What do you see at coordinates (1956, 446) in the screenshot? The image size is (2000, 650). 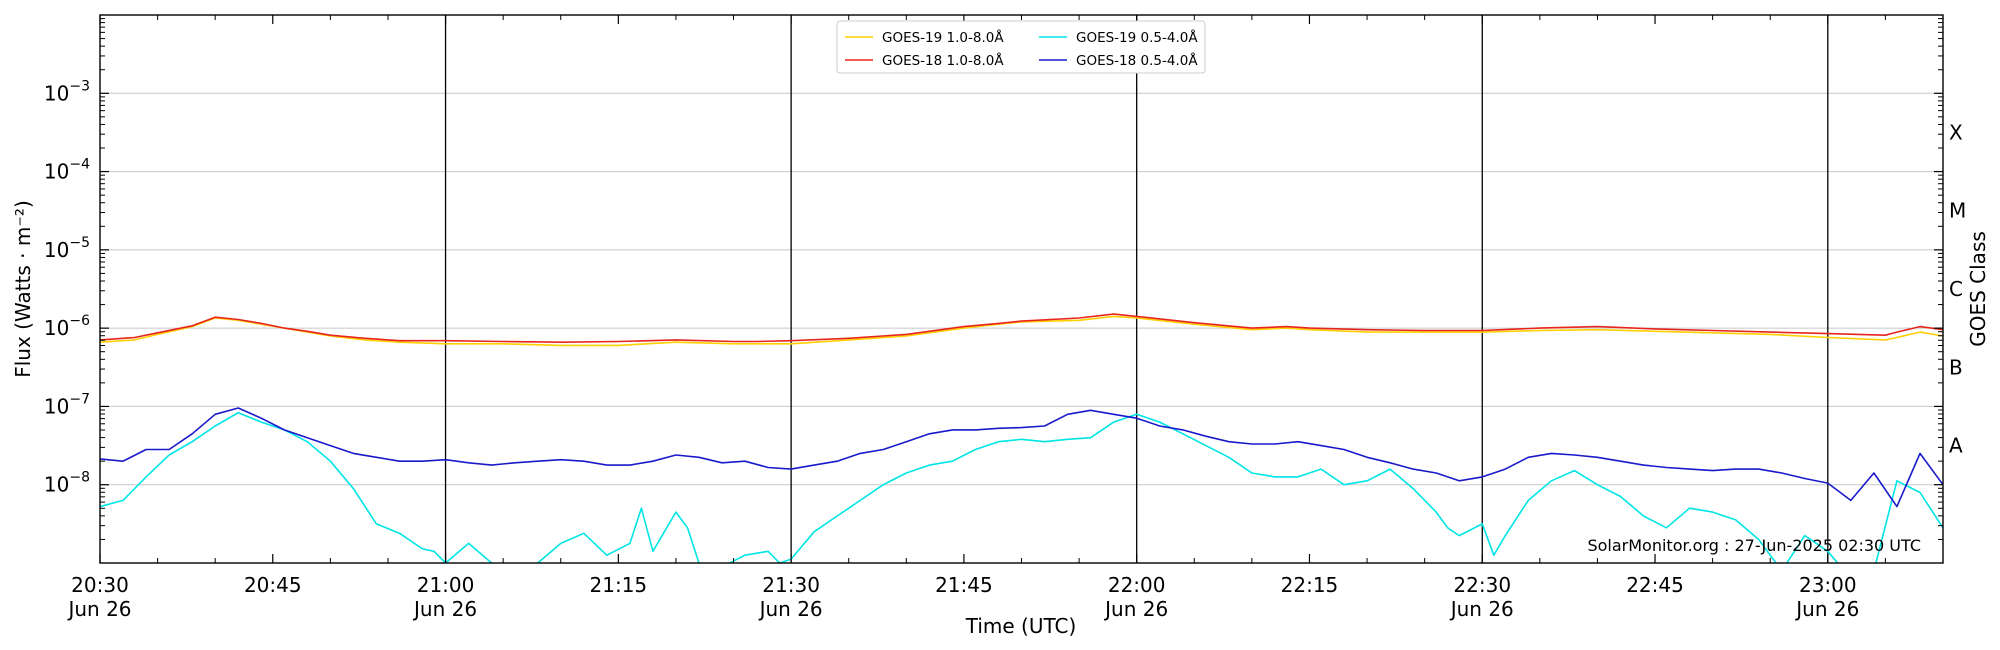 I see `goes-class-a: A` at bounding box center [1956, 446].